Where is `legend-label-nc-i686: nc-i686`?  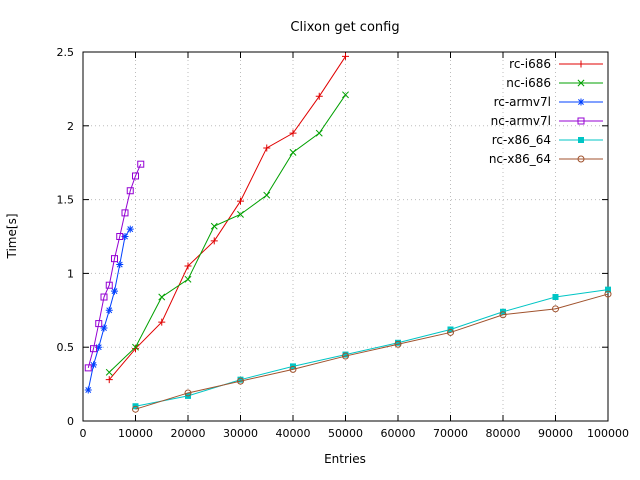
legend-label-nc-i686: nc-i686 is located at coordinates (528, 83).